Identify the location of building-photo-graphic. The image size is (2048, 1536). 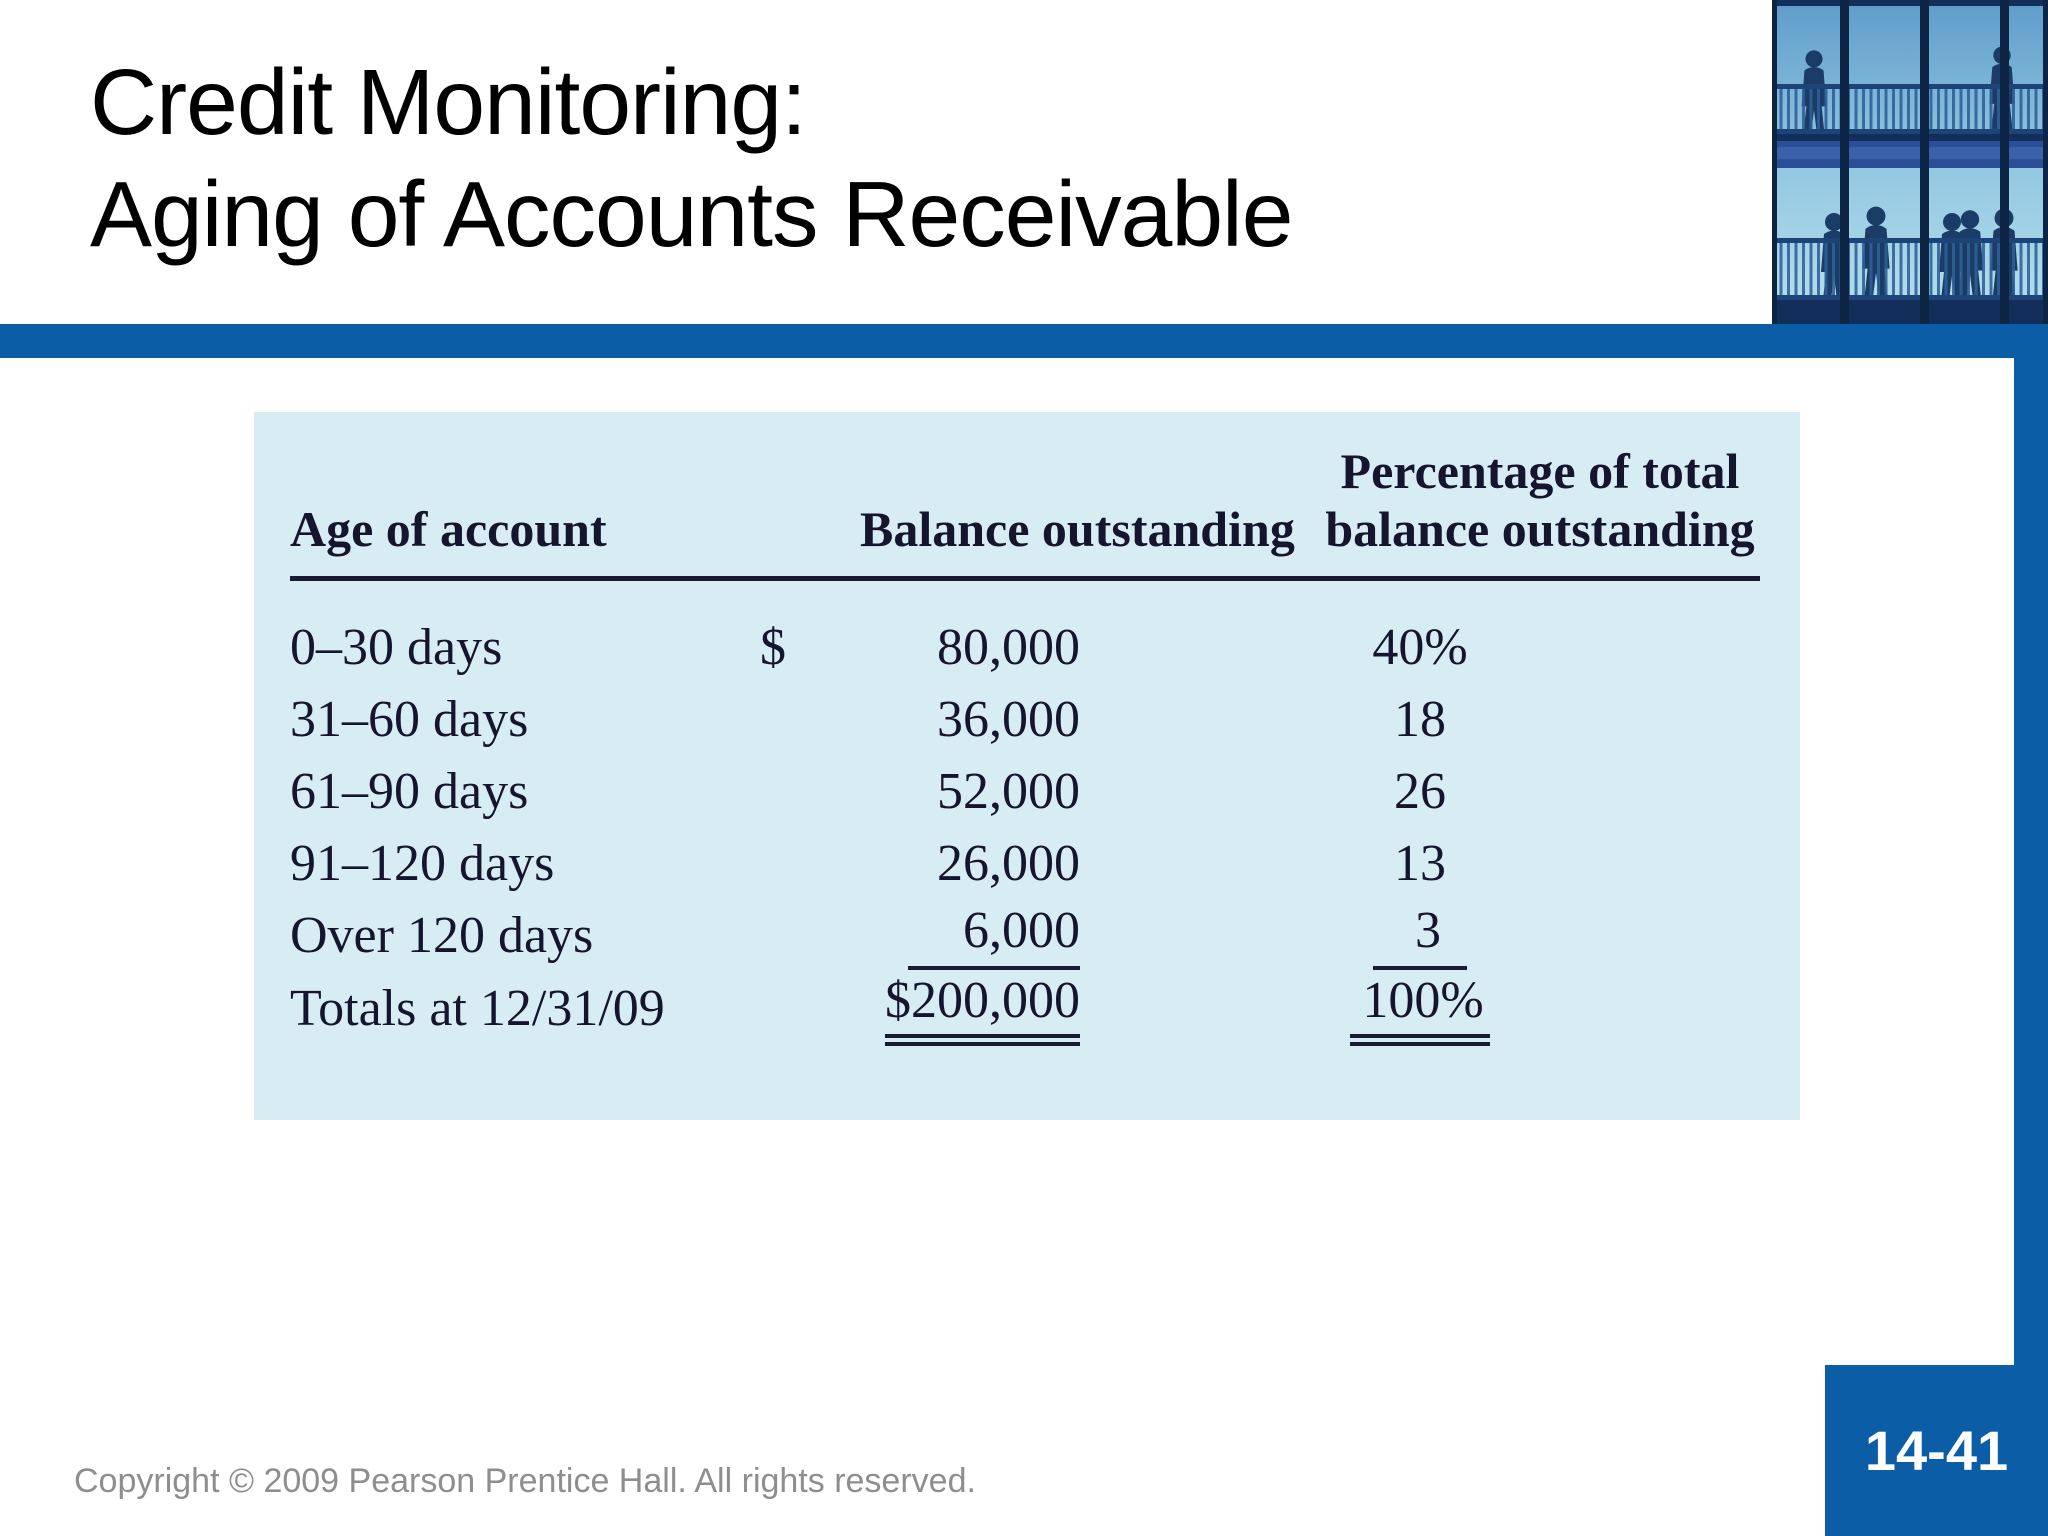
(1910, 162).